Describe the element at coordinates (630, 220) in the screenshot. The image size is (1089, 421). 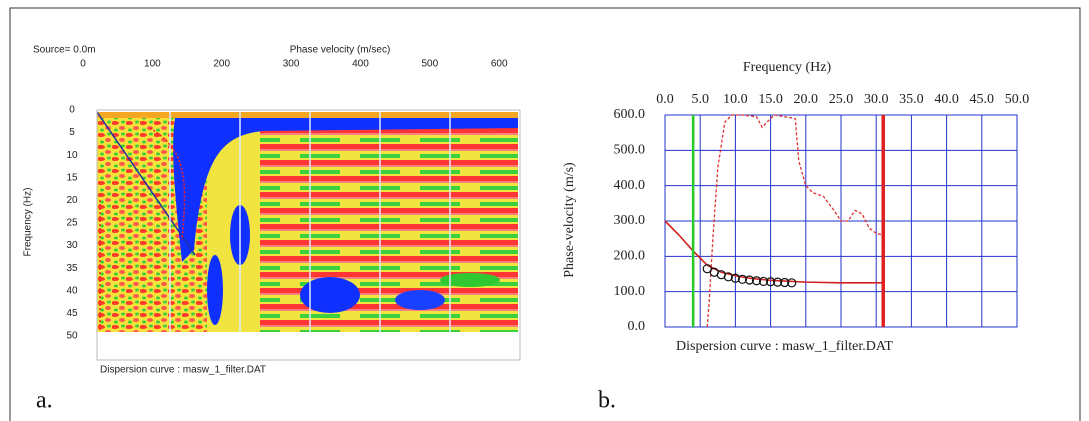
I see `y-tick-label: 300.0` at that location.